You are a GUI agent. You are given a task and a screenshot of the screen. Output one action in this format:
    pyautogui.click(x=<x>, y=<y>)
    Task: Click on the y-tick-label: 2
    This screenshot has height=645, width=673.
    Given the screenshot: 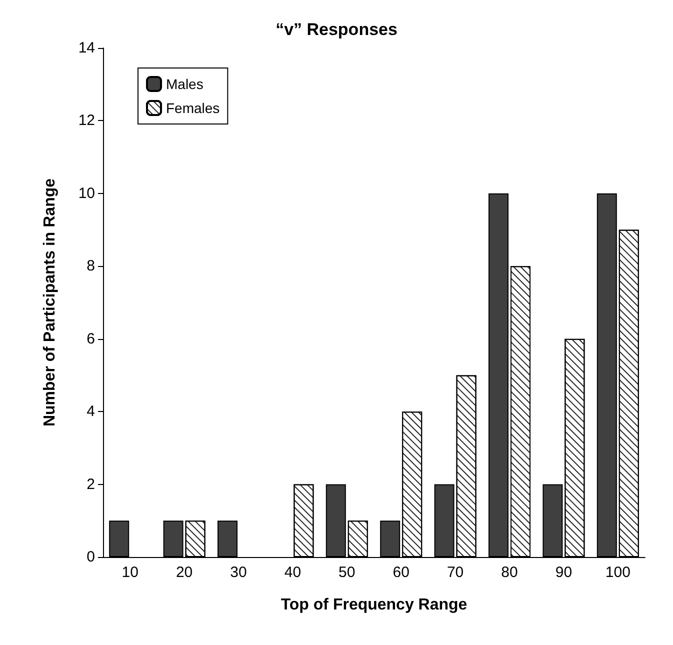 What is the action you would take?
    pyautogui.click(x=90, y=484)
    